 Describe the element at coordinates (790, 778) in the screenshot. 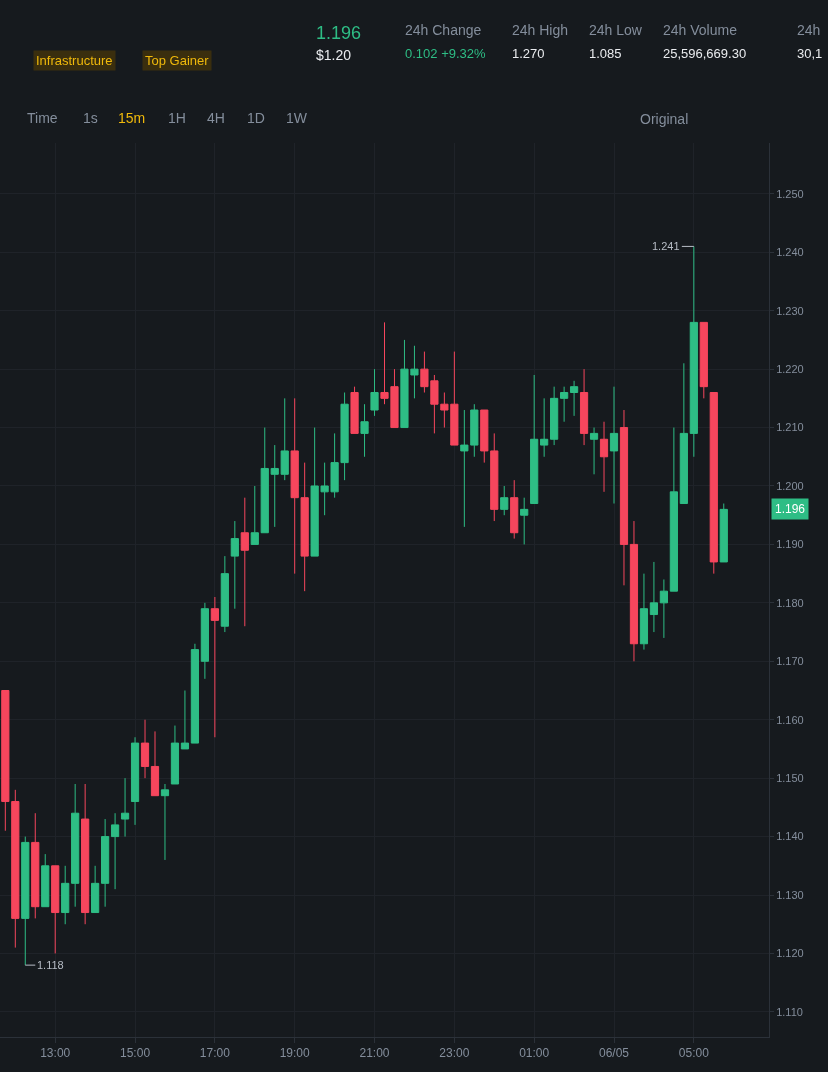

I see `y-tick-label: 1.150` at that location.